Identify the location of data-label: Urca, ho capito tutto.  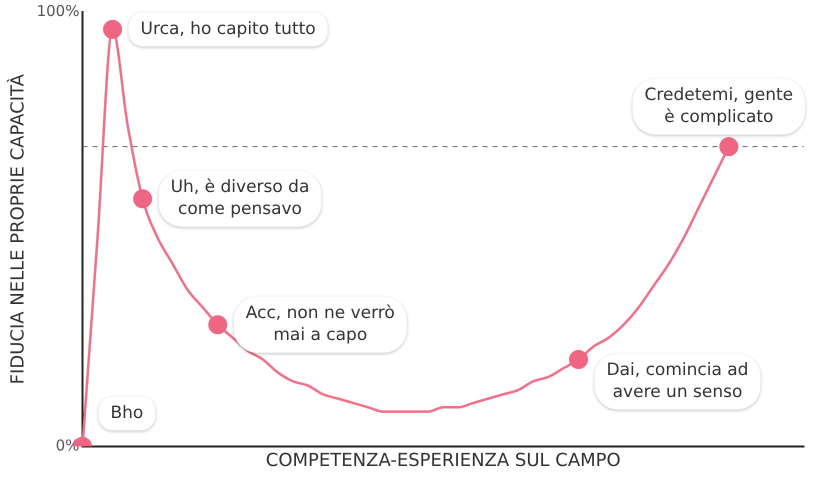
(228, 28).